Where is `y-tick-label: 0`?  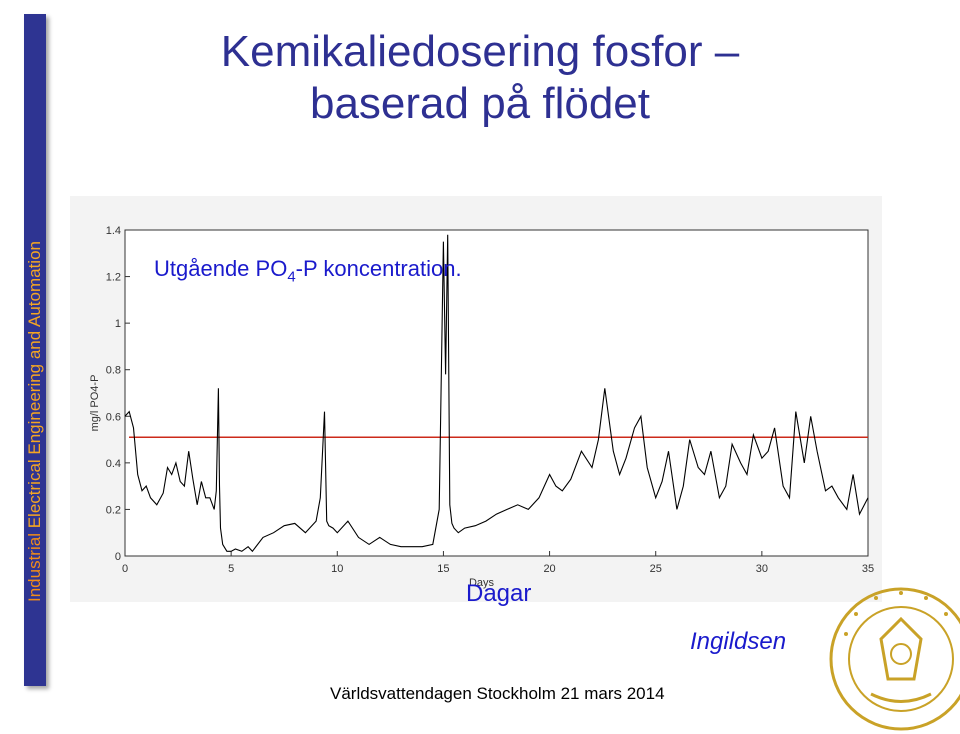
y-tick-label: 0 is located at coordinates (118, 557).